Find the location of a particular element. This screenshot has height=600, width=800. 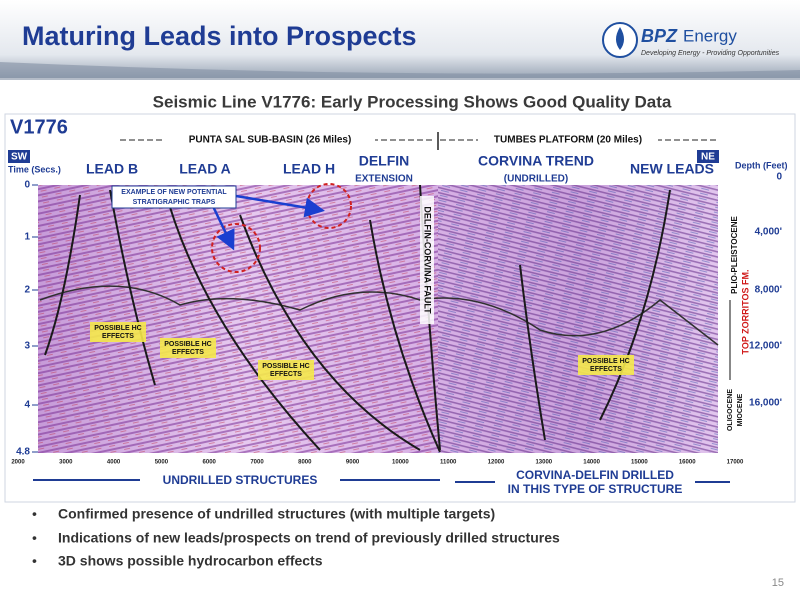

note-box is located at coordinates (174, 197).